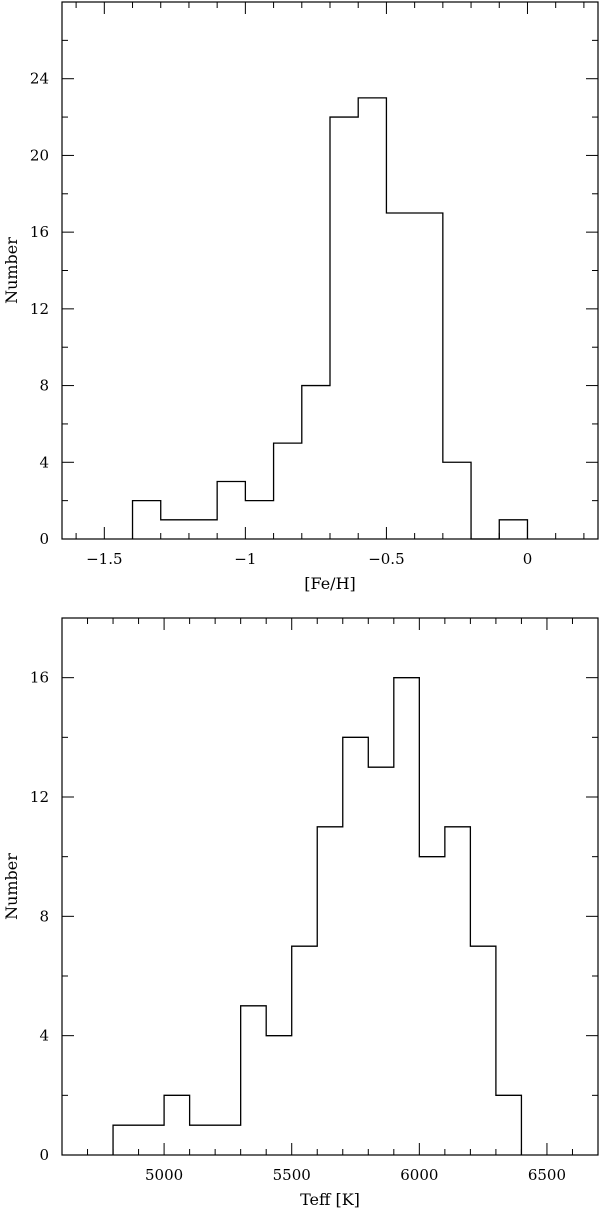 The height and width of the screenshot is (1209, 600). What do you see at coordinates (39, 79) in the screenshot?
I see `y-tick-label: 24` at bounding box center [39, 79].